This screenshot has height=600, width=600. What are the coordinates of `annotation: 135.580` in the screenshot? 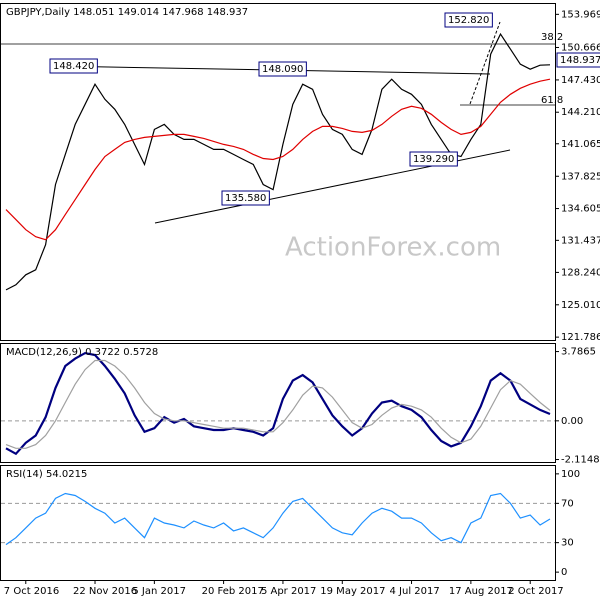 It's located at (245, 198).